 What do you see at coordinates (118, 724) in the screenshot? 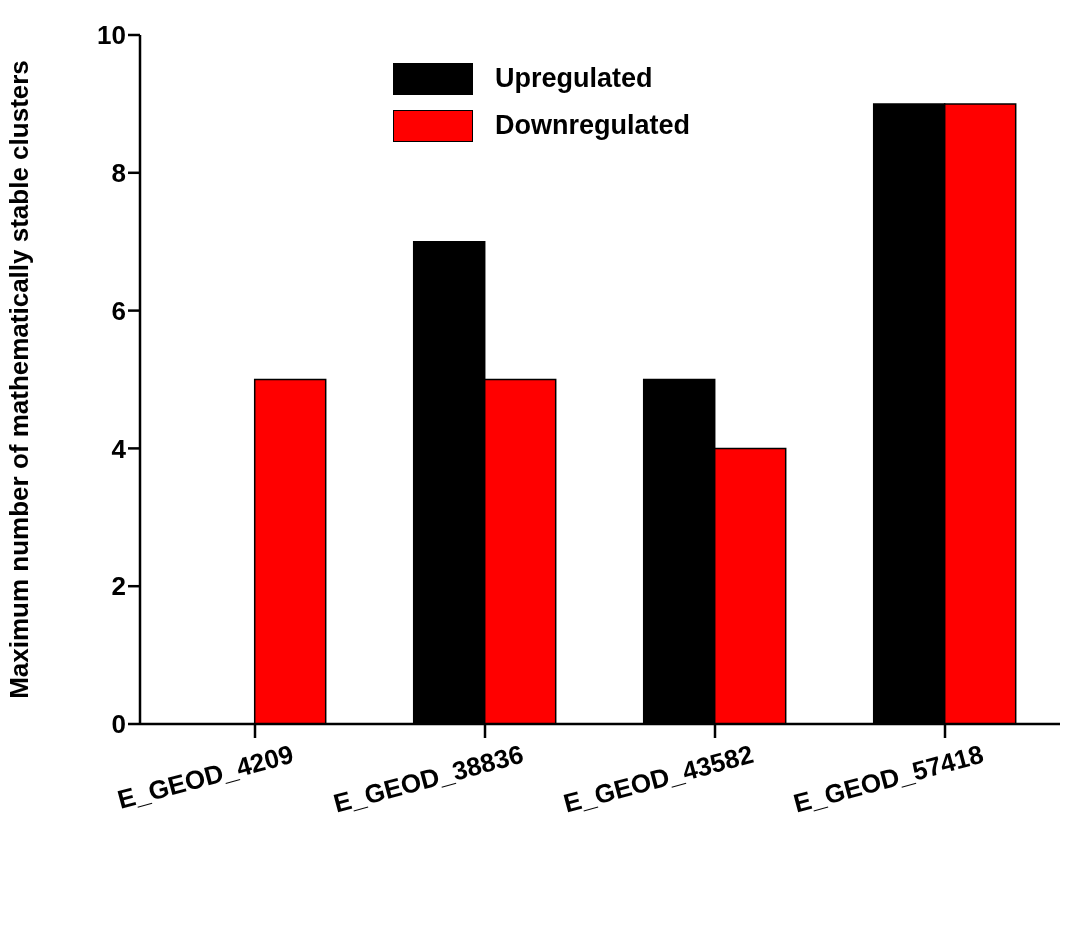
I see `y-tick-label: 0` at bounding box center [118, 724].